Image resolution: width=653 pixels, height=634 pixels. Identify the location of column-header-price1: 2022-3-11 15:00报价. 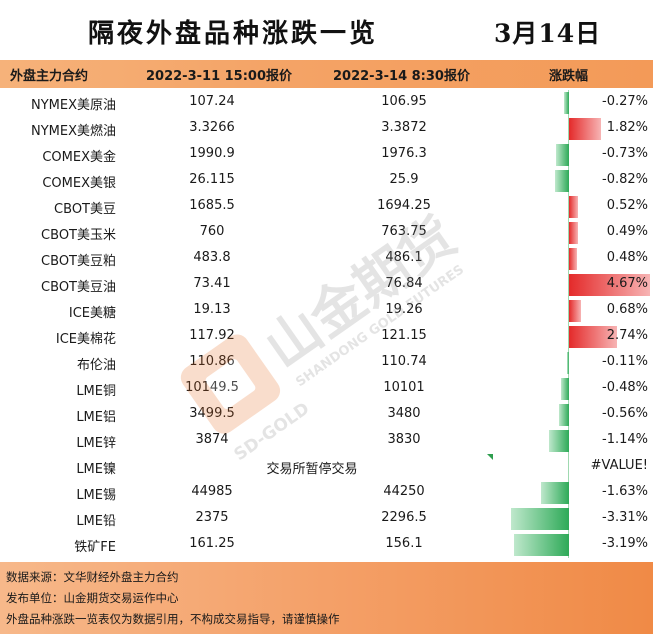
(219, 76).